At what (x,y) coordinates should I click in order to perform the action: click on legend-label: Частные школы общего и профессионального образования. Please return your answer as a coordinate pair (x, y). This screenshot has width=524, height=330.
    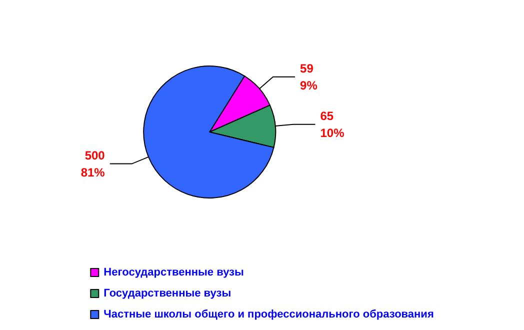
    Looking at the image, I should click on (269, 314).